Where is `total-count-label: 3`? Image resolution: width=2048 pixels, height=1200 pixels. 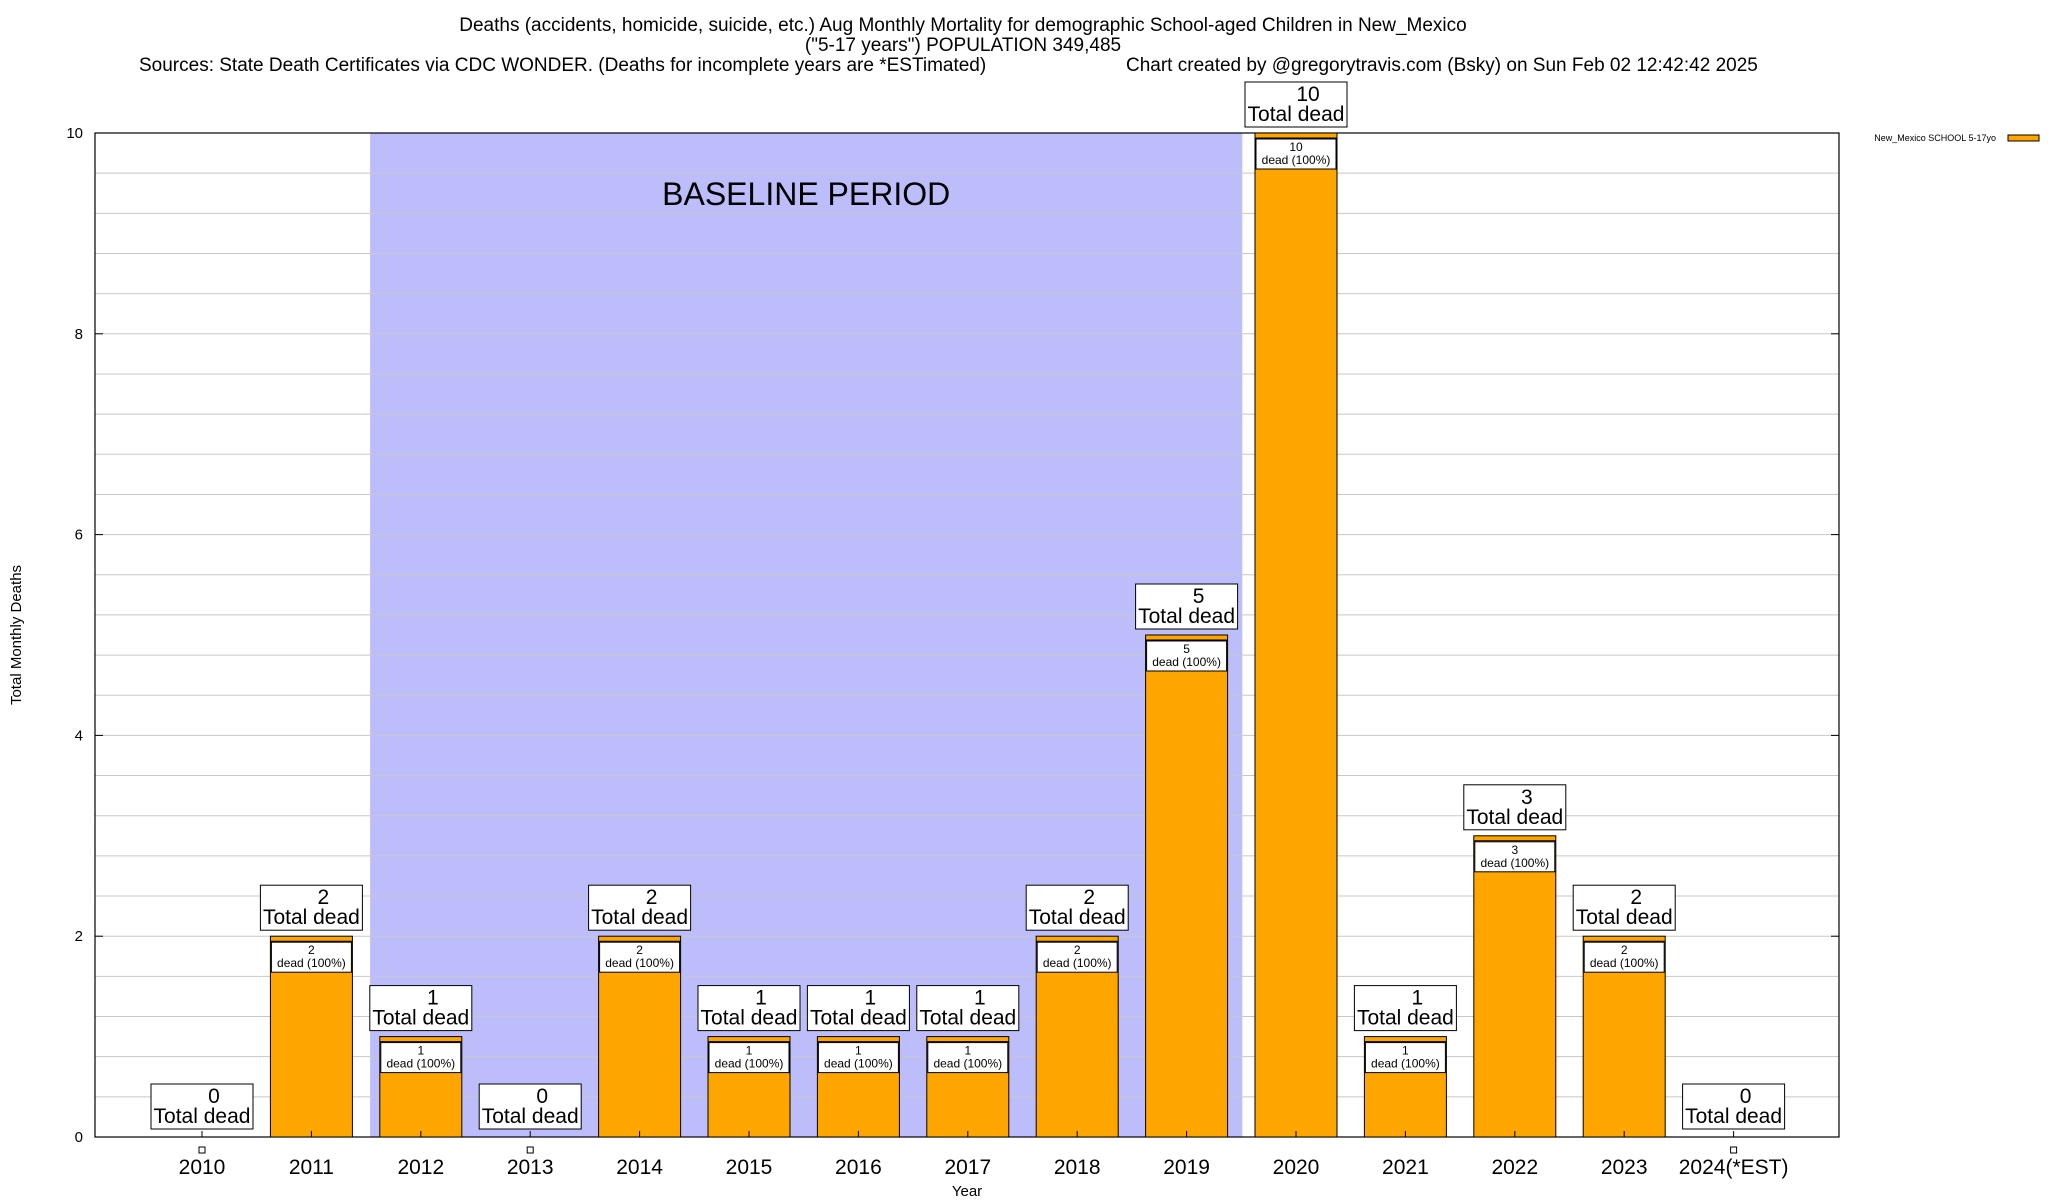 total-count-label: 3 is located at coordinates (1527, 797).